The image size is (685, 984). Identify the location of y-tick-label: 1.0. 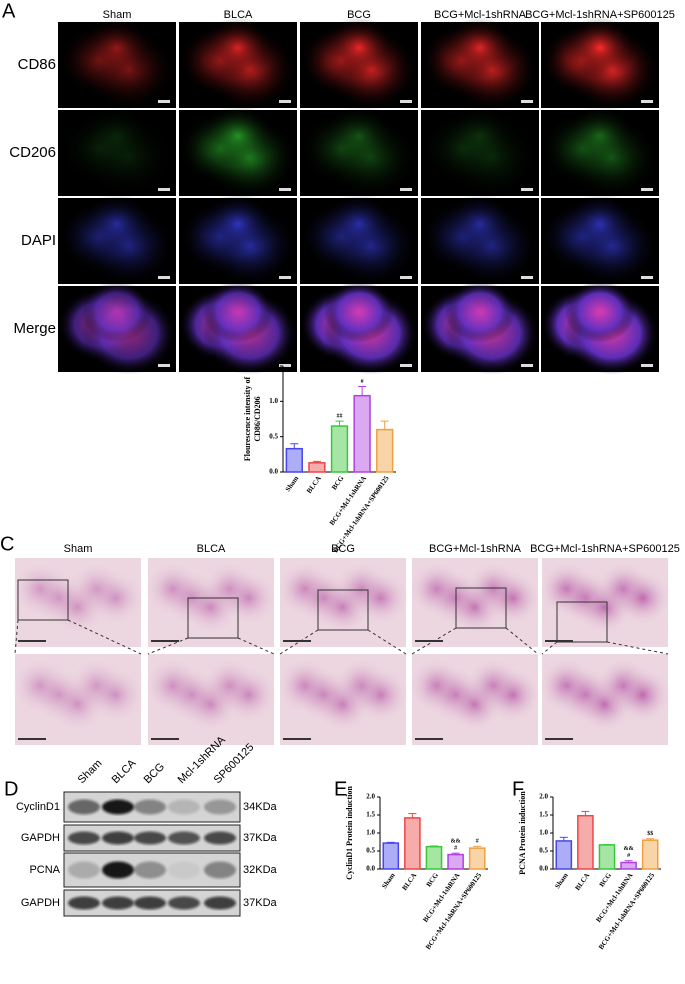
(273, 401).